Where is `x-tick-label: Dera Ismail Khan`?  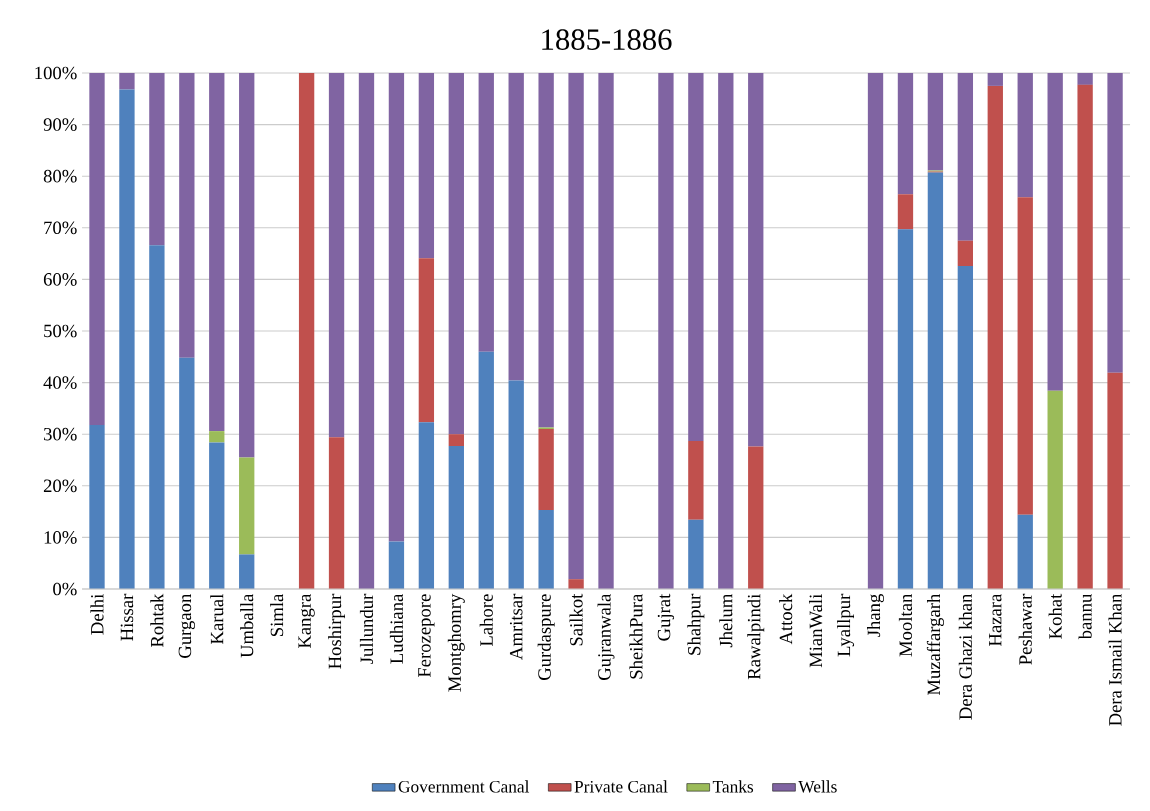 x-tick-label: Dera Ismail Khan is located at coordinates (1115, 659).